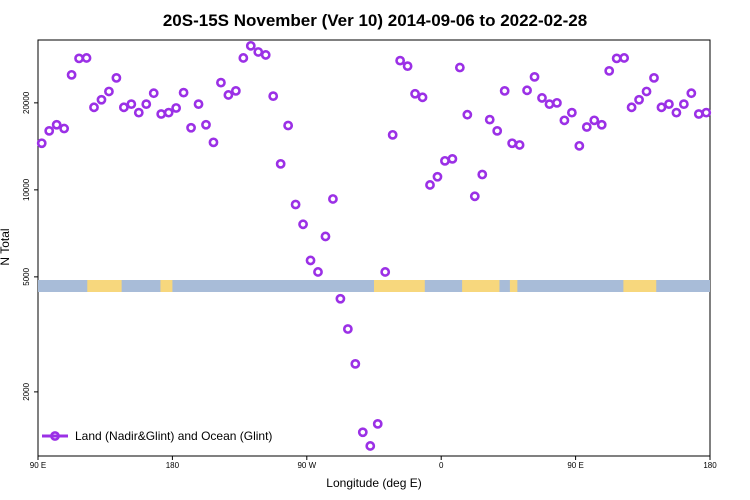 The height and width of the screenshot is (500, 750). I want to click on legend-marker-swatch, so click(55, 436).